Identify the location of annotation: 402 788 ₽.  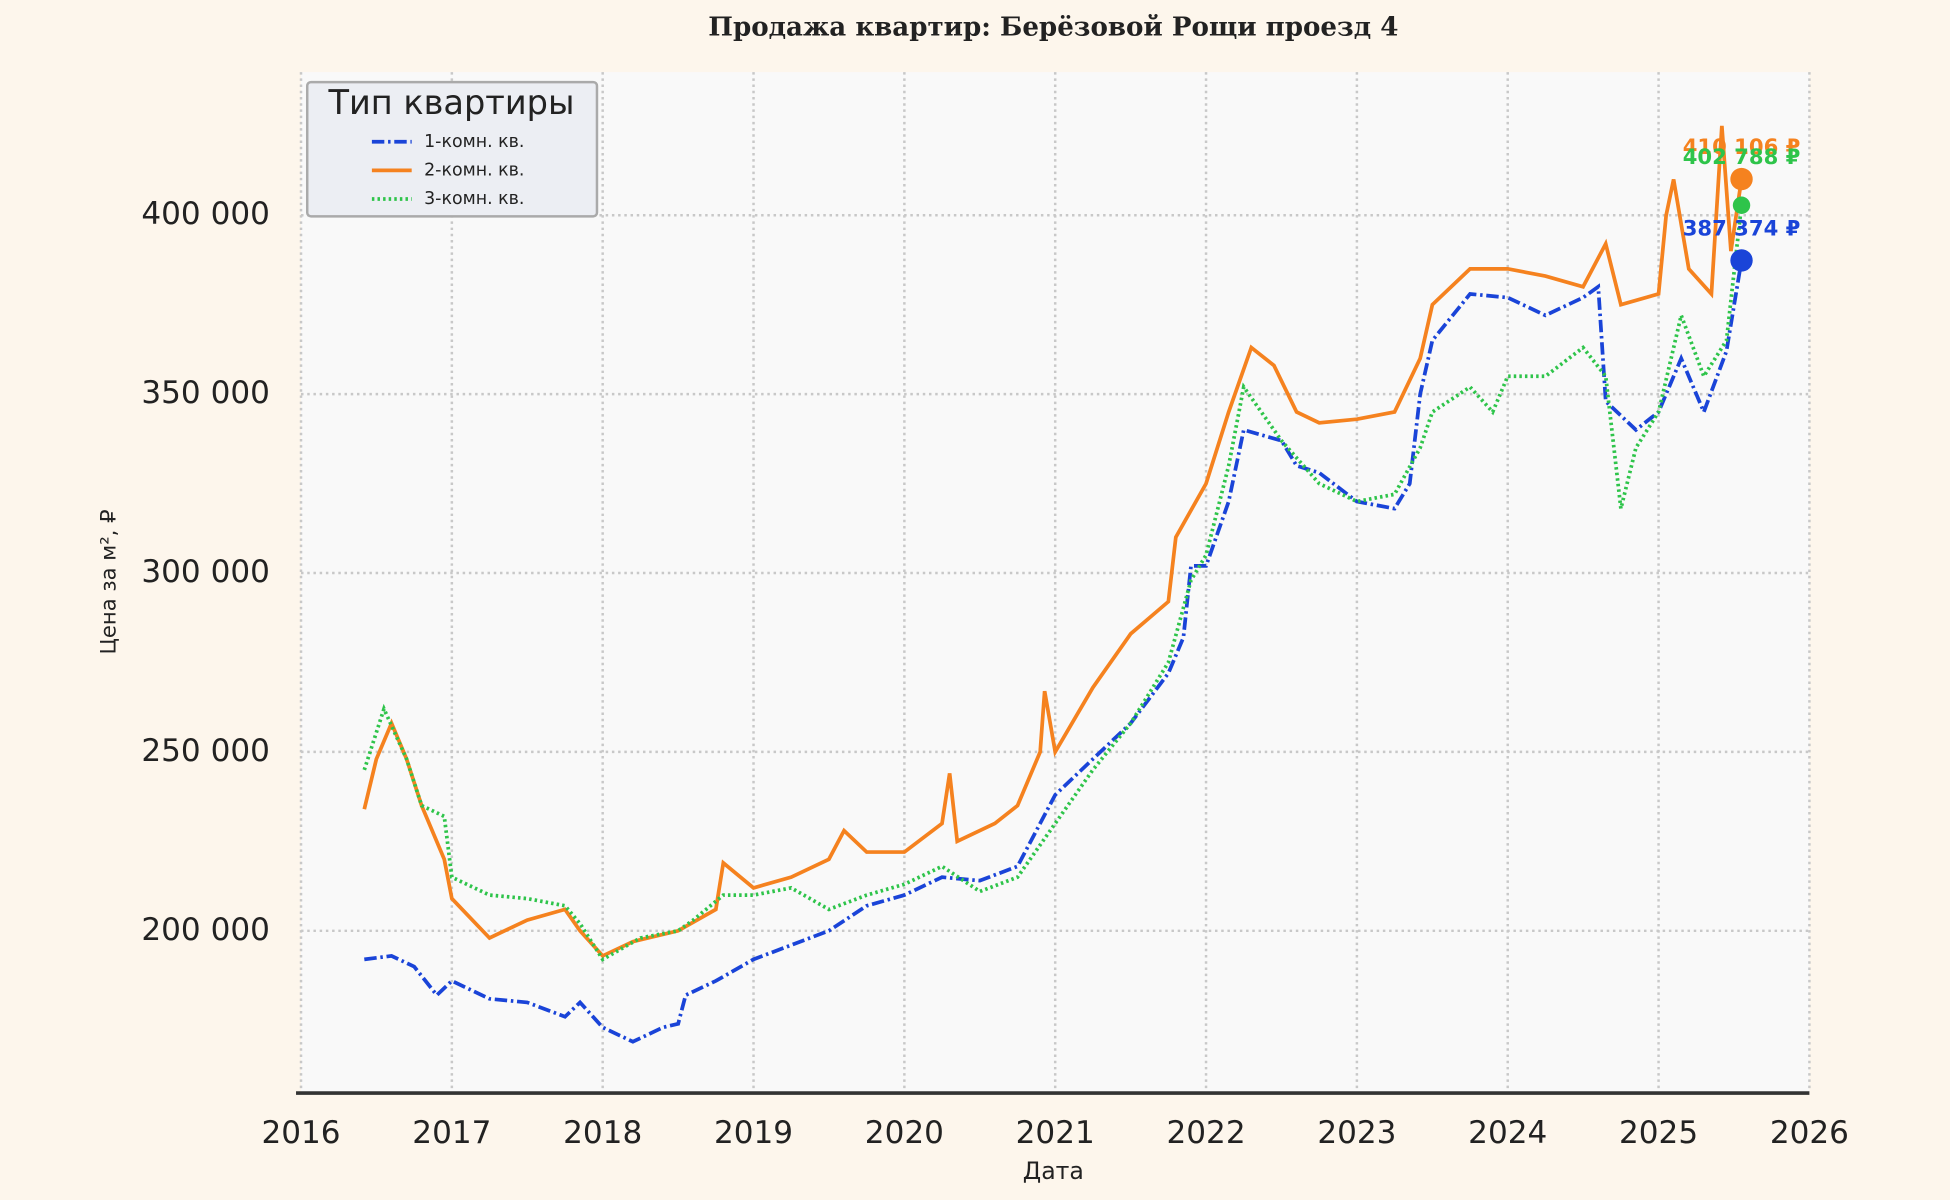
(1742, 156).